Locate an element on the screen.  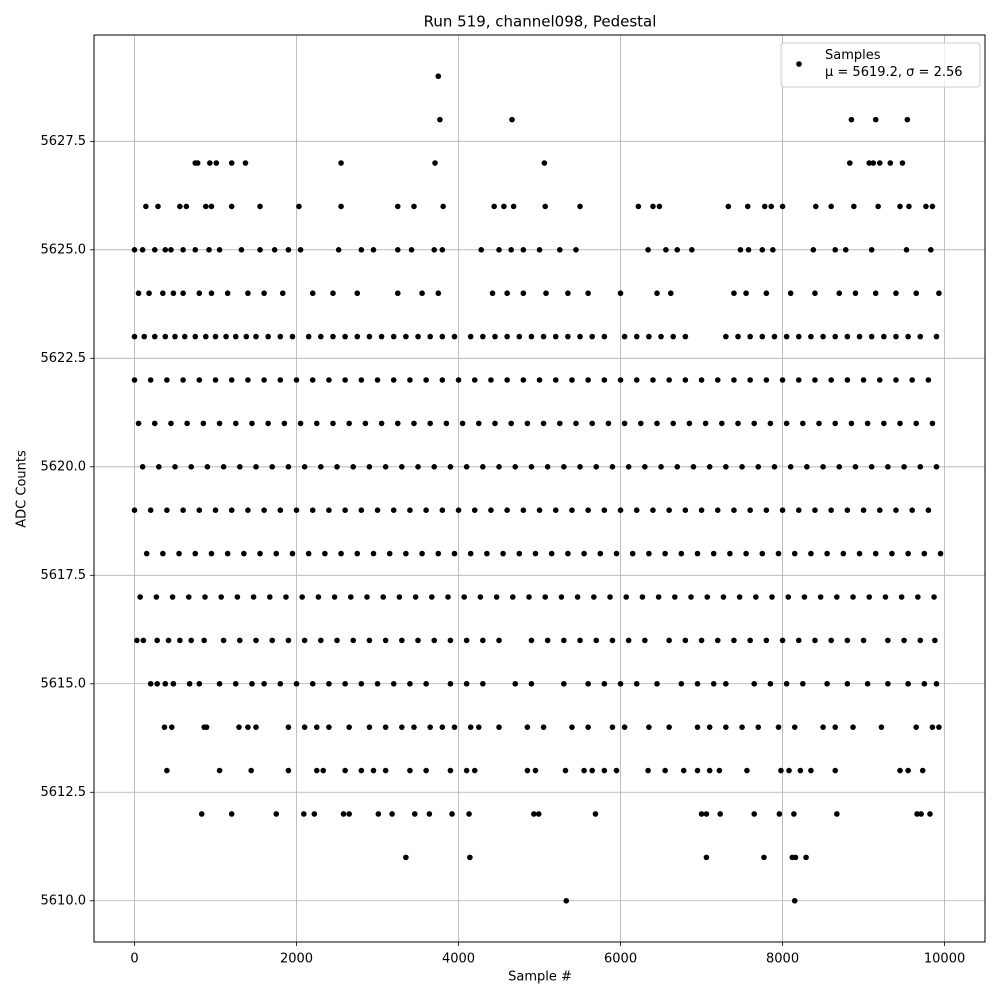
legend-box is located at coordinates (880, 65).